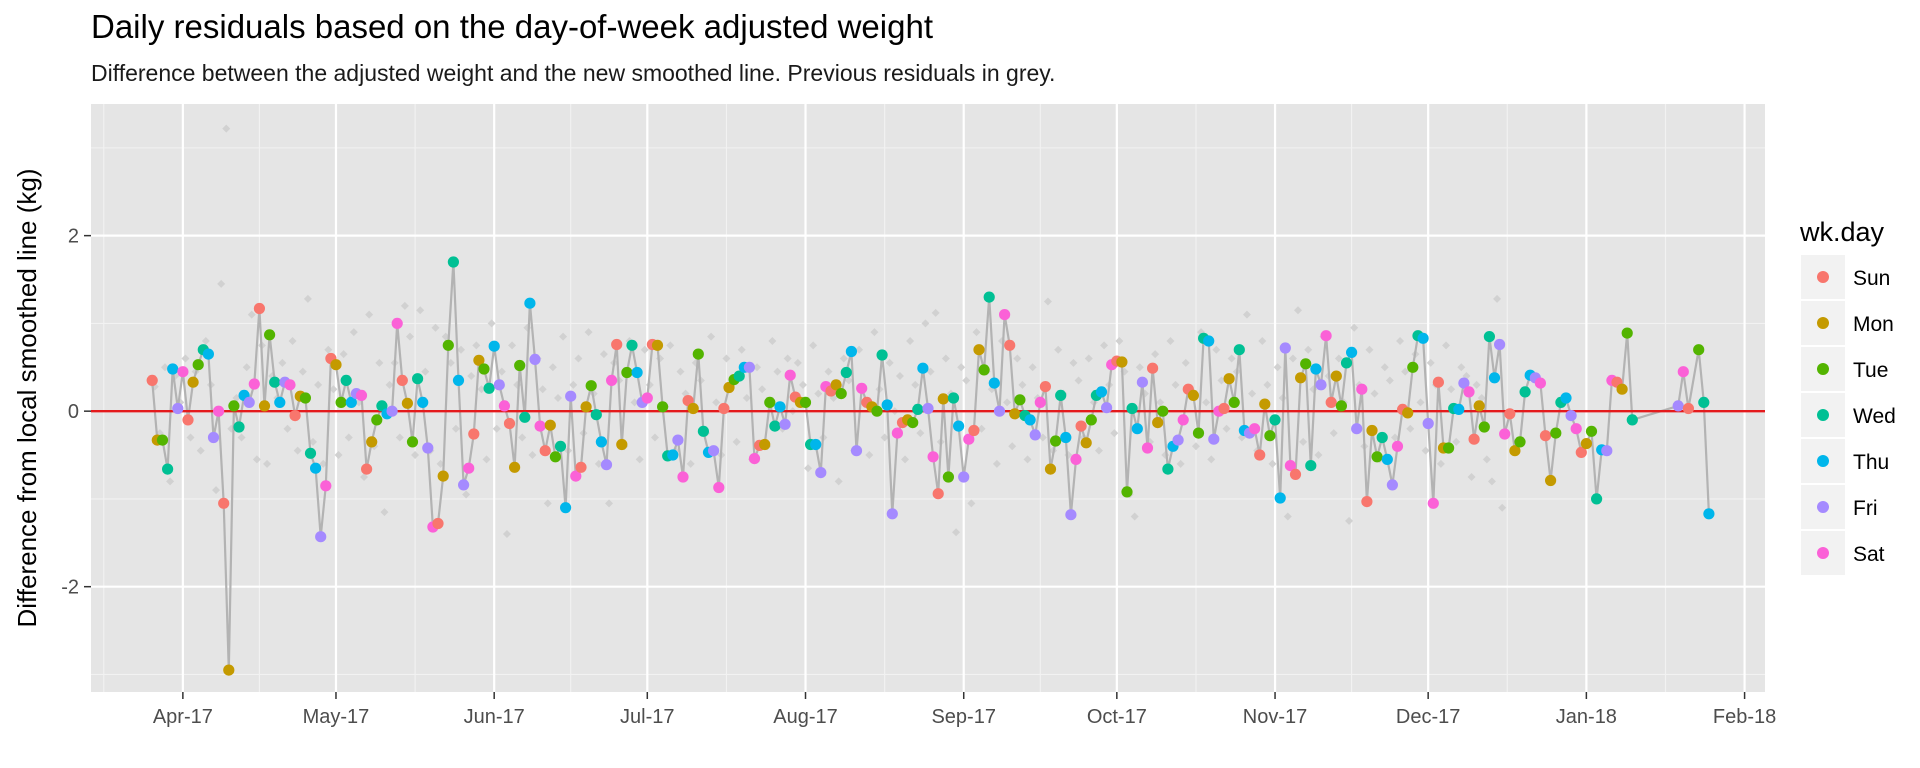 This screenshot has height=768, width=1920. I want to click on x-tick-label: Aug-17, so click(805, 717).